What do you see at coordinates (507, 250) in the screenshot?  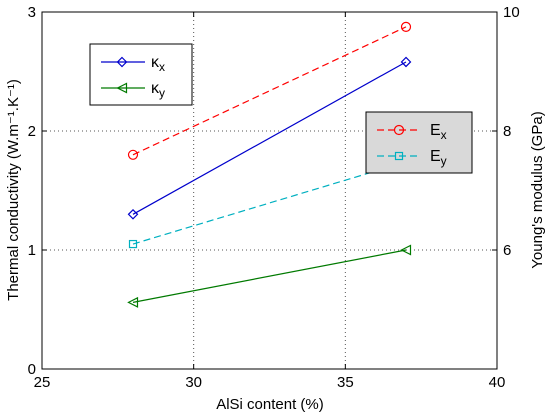 I see `y-tick-label-right: 6` at bounding box center [507, 250].